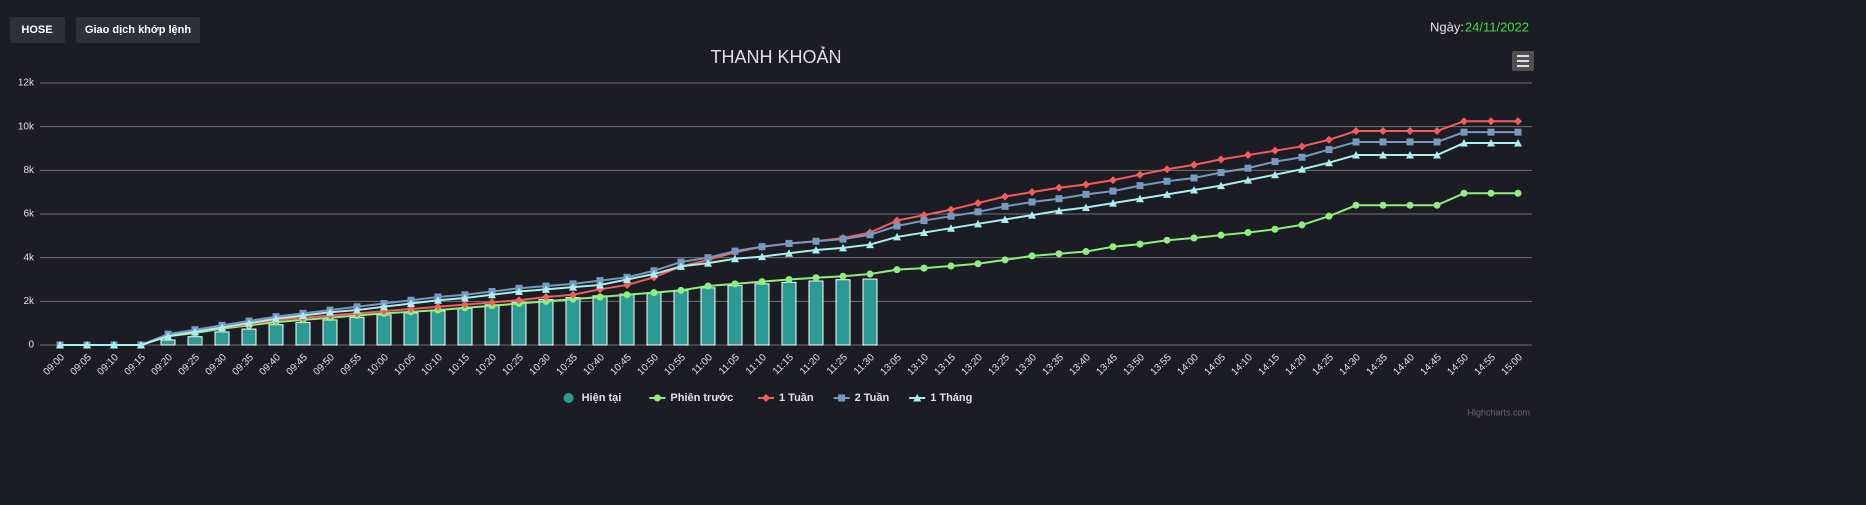 The image size is (1866, 505). Describe the element at coordinates (775, 56) in the screenshot. I see `chart-title: THANH KHOẢN` at that location.